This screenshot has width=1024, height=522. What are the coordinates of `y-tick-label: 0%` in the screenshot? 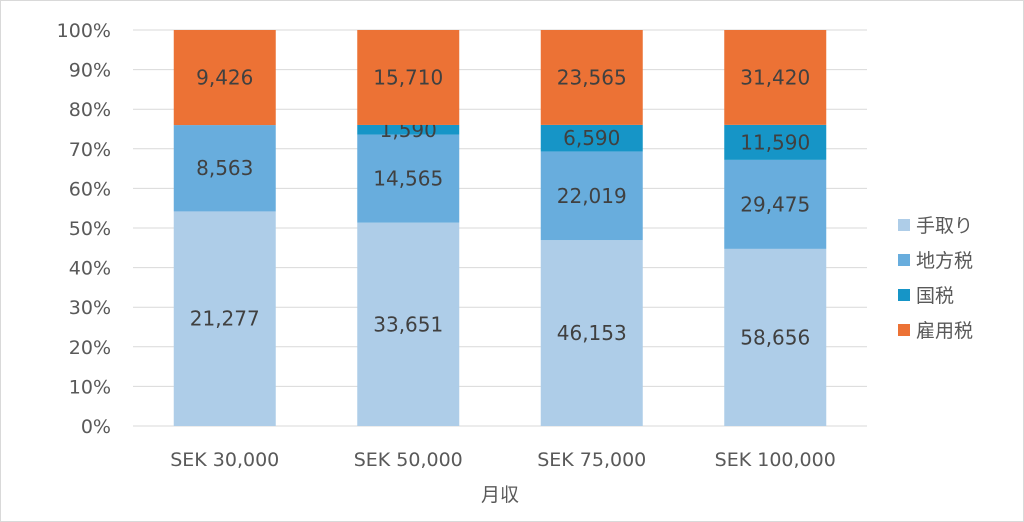 It's located at (96, 427).